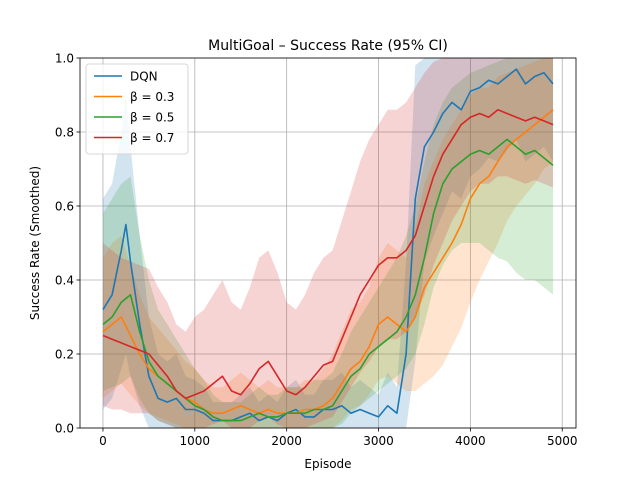 Image resolution: width=640 pixels, height=480 pixels. Describe the element at coordinates (64, 59) in the screenshot. I see `y-tick-label: 1.0` at that location.